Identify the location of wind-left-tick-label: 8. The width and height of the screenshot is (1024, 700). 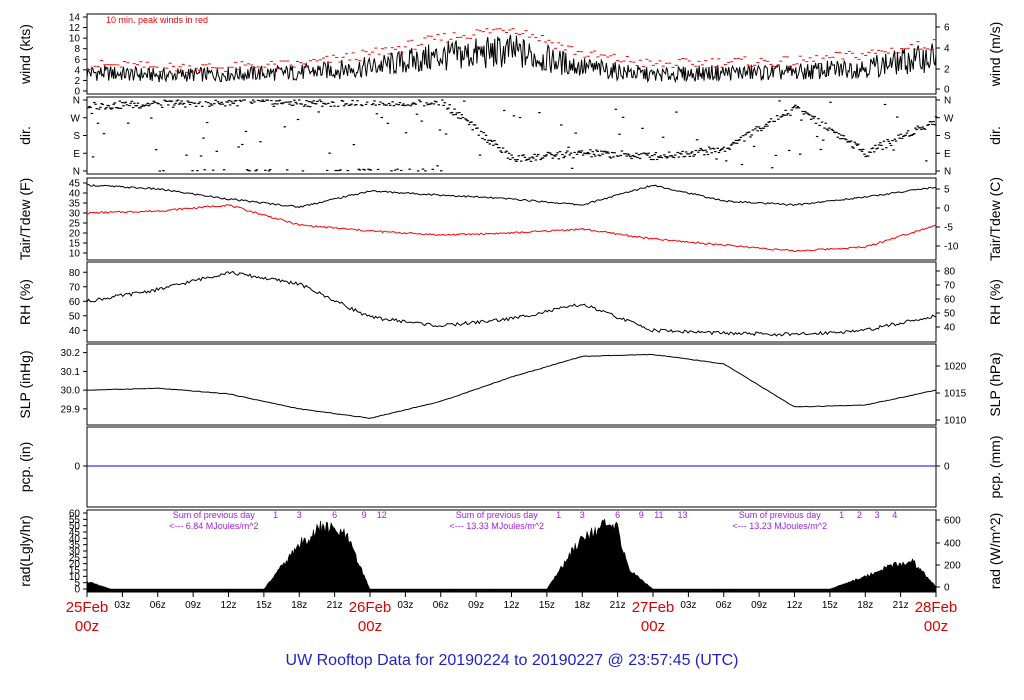
(77, 49).